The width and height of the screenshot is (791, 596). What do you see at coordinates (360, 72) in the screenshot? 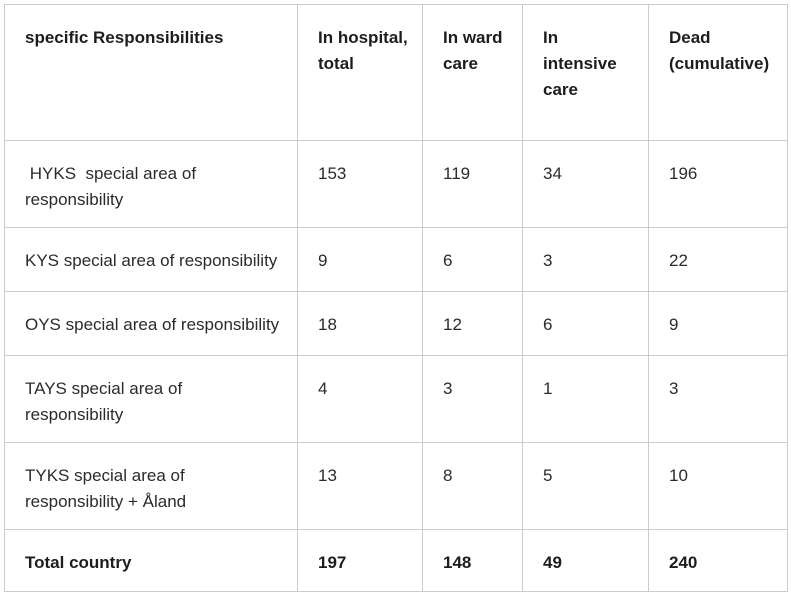
I see `column-header-in-hospital-total: In hospital, total` at bounding box center [360, 72].